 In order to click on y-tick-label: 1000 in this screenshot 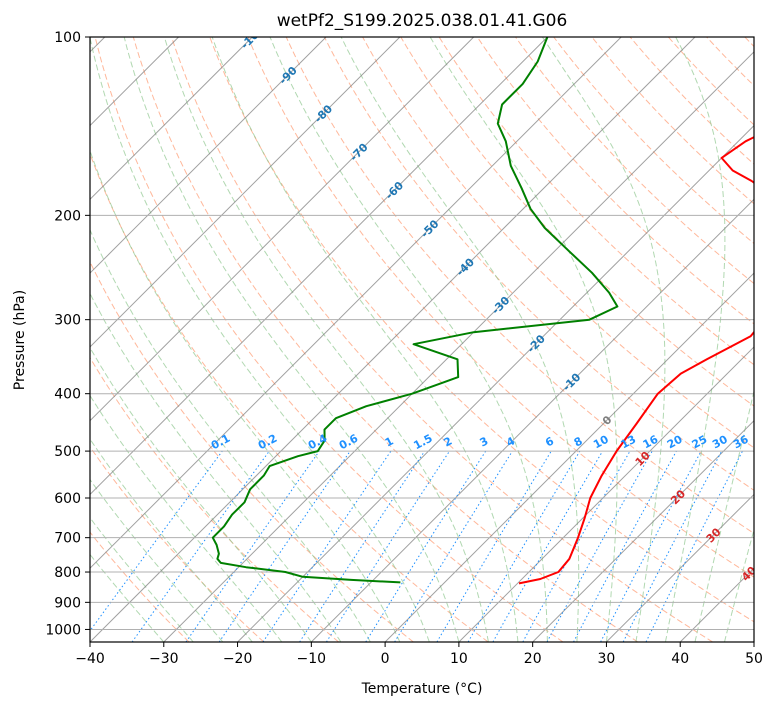, I will do `click(63, 630)`.